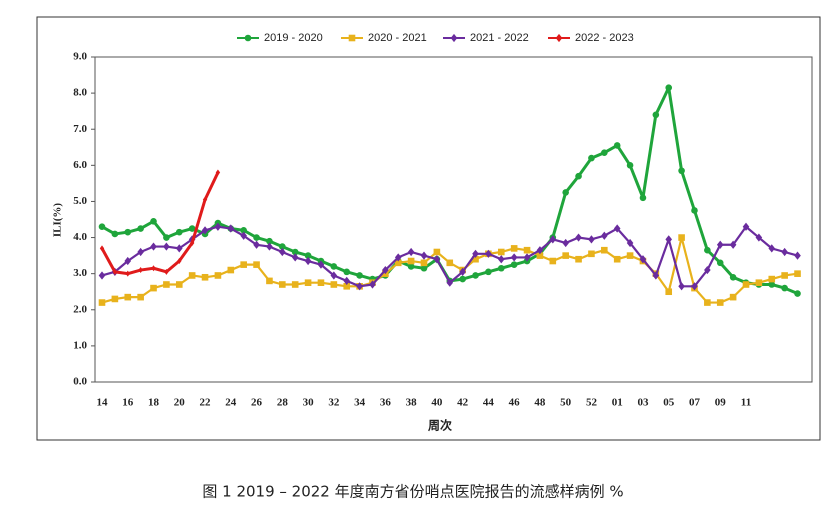 This screenshot has width=826, height=511. Describe the element at coordinates (643, 403) in the screenshot. I see `x-tick-label: 03` at that location.